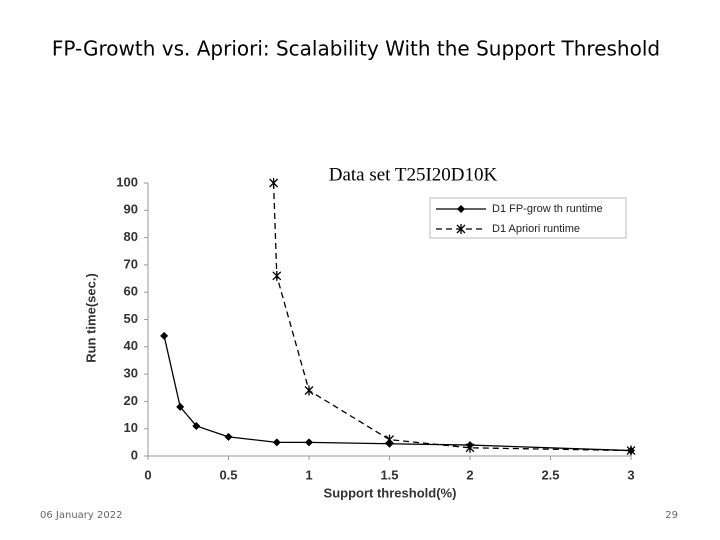  Describe the element at coordinates (131, 400) in the screenshot. I see `y-tick-label: 20` at that location.